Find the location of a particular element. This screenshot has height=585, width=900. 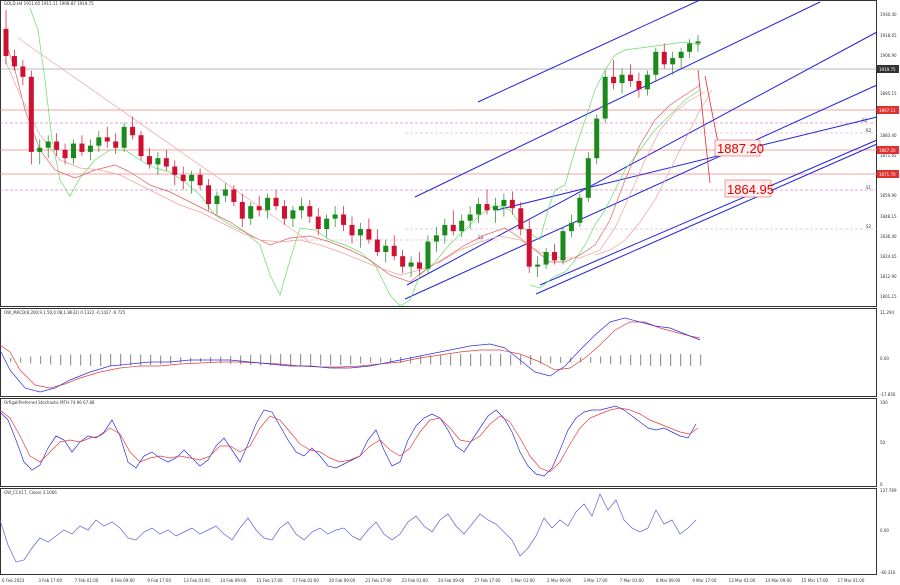

annotation-box is located at coordinates (737, 148).